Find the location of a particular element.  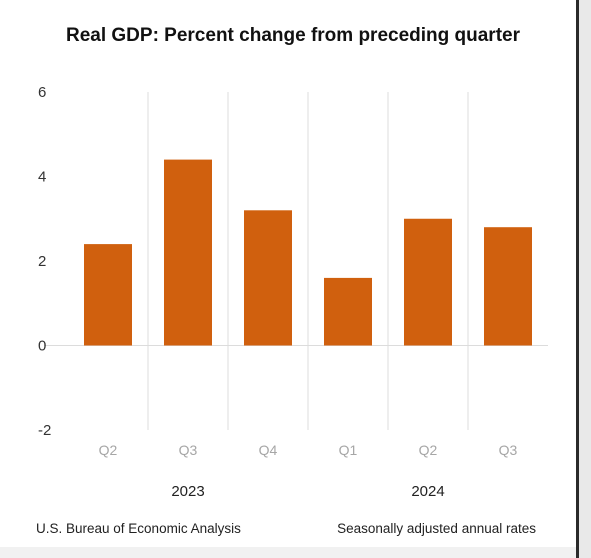

x-tick-label: Q4 is located at coordinates (268, 450).